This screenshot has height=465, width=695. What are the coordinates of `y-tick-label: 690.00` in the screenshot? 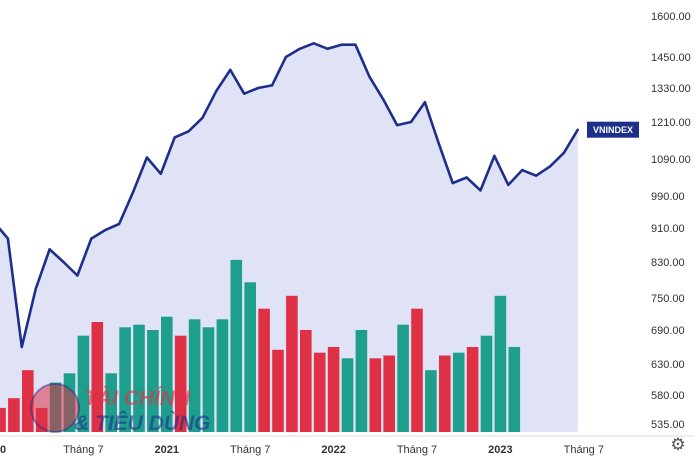 It's located at (668, 331).